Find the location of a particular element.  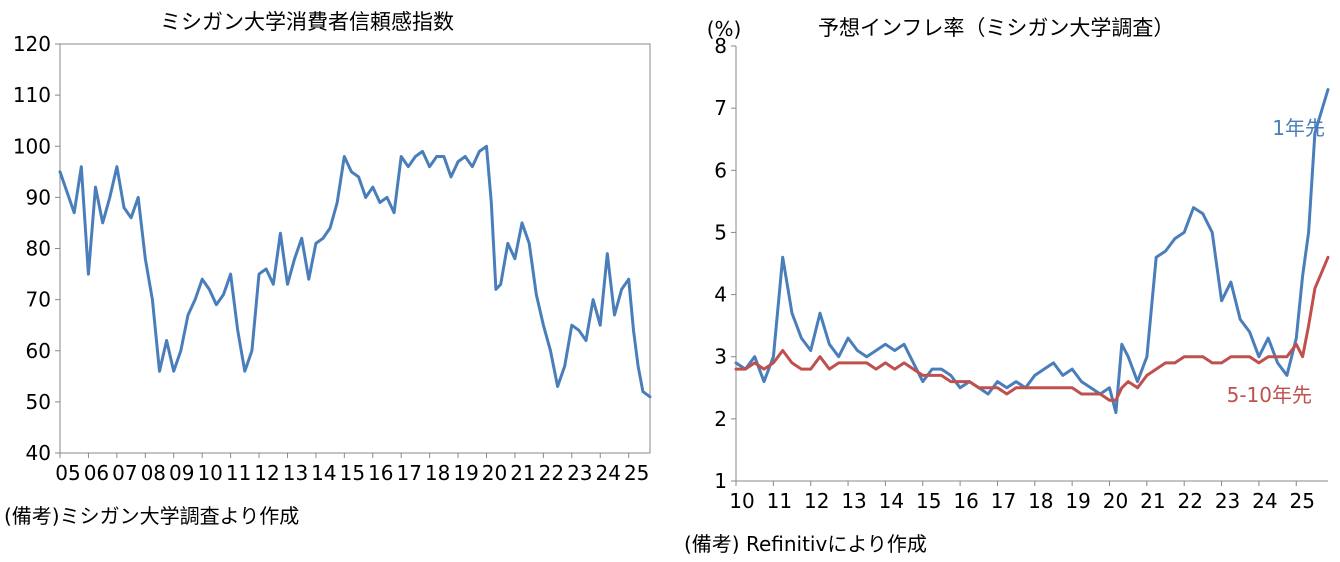

y-tick-label: 7 is located at coordinates (720, 108).